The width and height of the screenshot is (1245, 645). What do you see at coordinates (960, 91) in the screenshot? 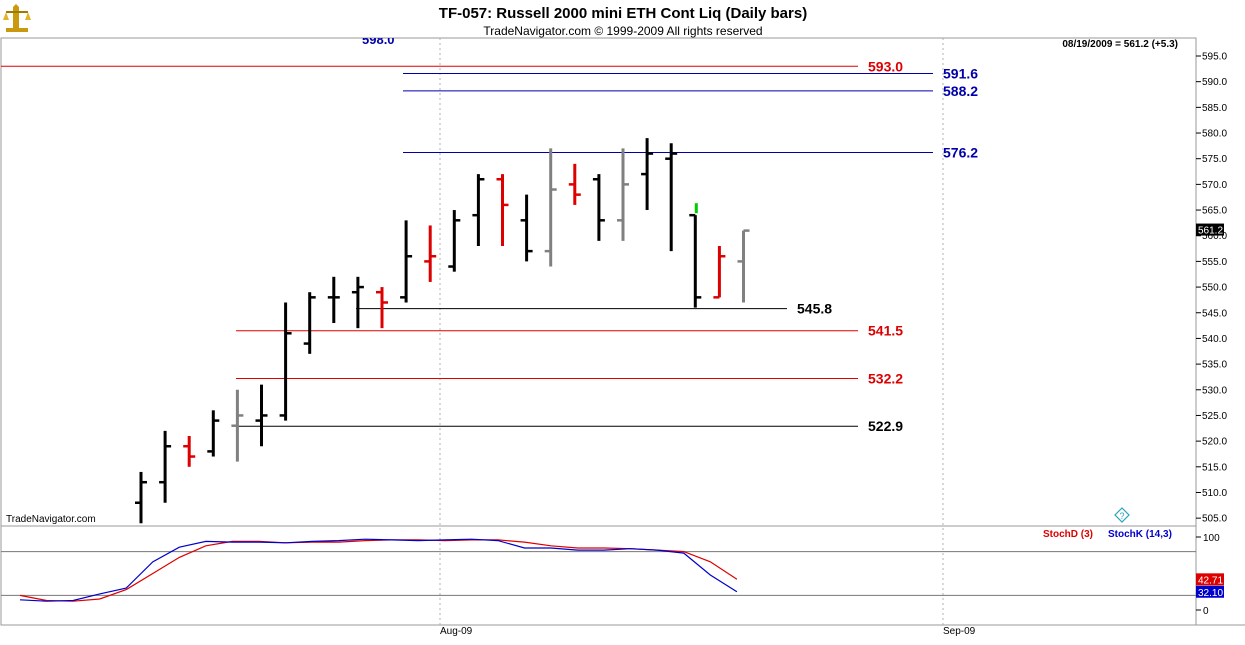
I see `level-label: 588.2` at bounding box center [960, 91].